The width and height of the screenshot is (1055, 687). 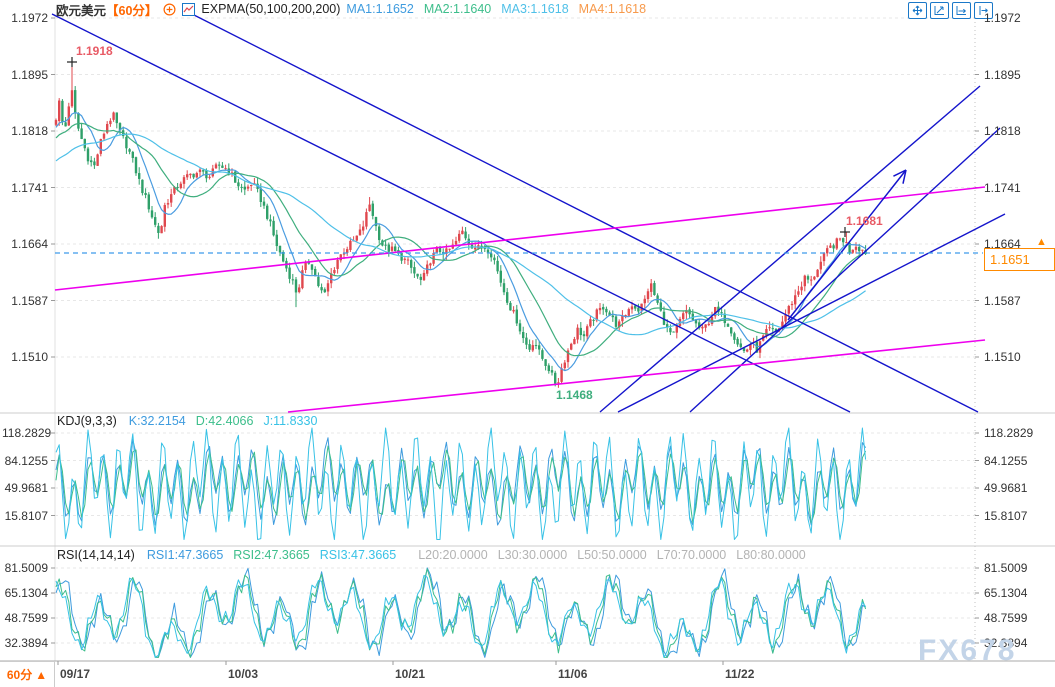 What do you see at coordinates (26, 643) in the screenshot?
I see `y-axis-label-left: 32.3894` at bounding box center [26, 643].